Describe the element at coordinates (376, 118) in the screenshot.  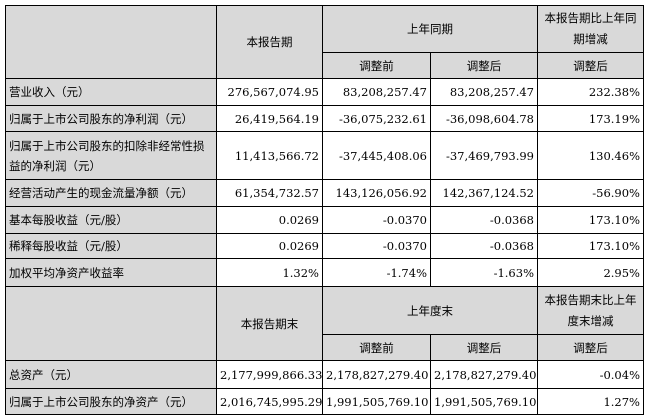
I see `cell: -36,075,232.61` at that location.